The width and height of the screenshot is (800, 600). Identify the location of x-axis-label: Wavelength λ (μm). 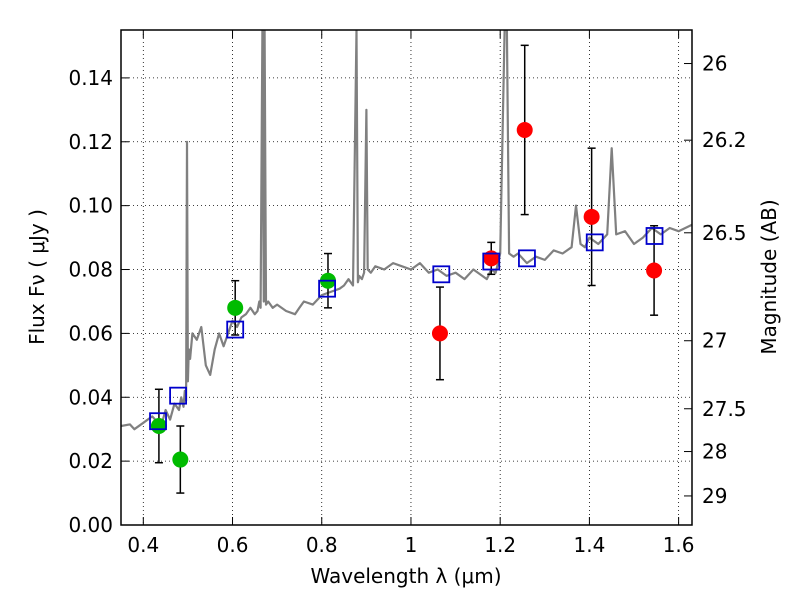
(405, 576).